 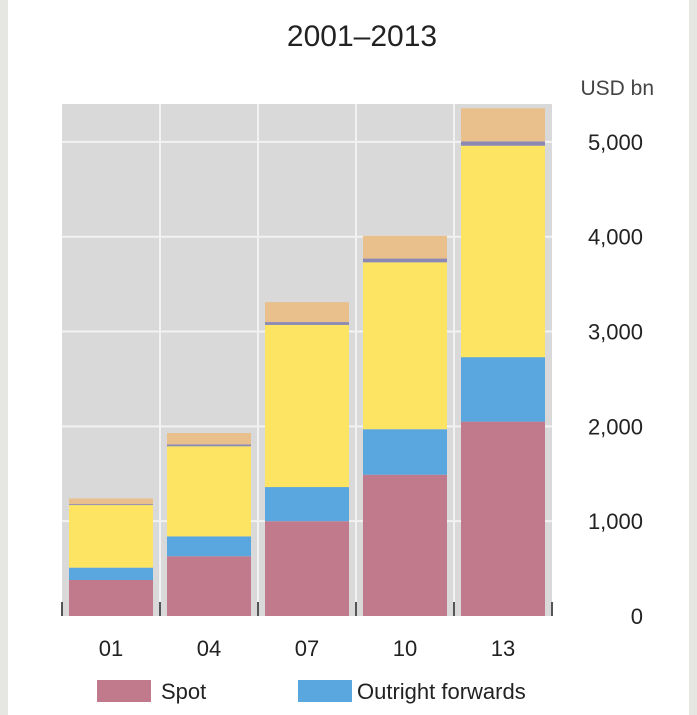 I want to click on y-tick-label: 5,000, so click(x=615, y=142).